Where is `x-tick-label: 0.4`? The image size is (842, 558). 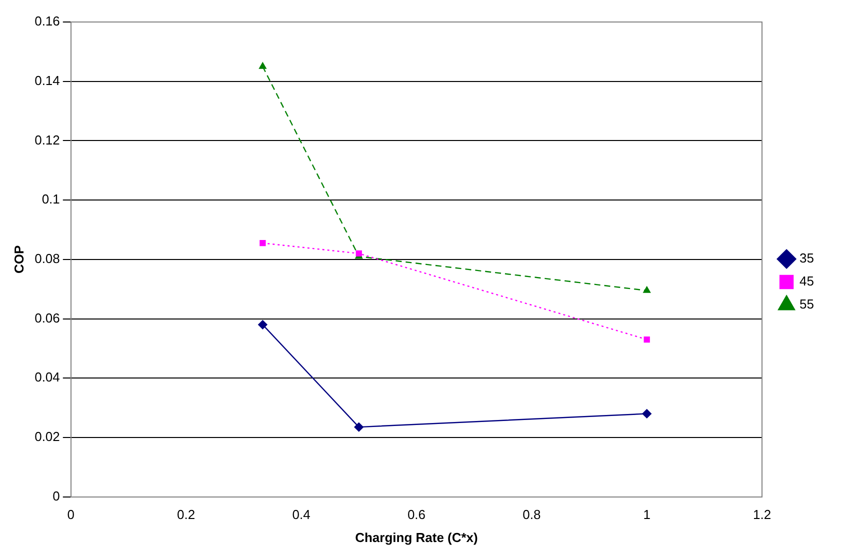
x-tick-label: 0.4 is located at coordinates (301, 514).